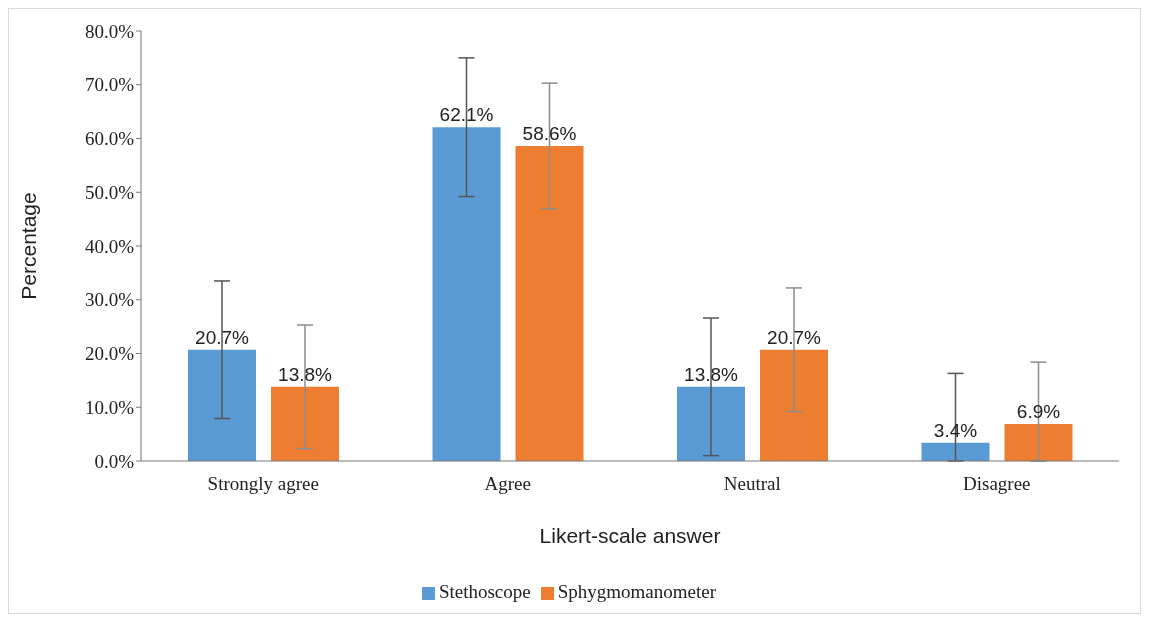 The height and width of the screenshot is (622, 1149). Describe the element at coordinates (794, 337) in the screenshot. I see `data-label: 20.7%` at that location.